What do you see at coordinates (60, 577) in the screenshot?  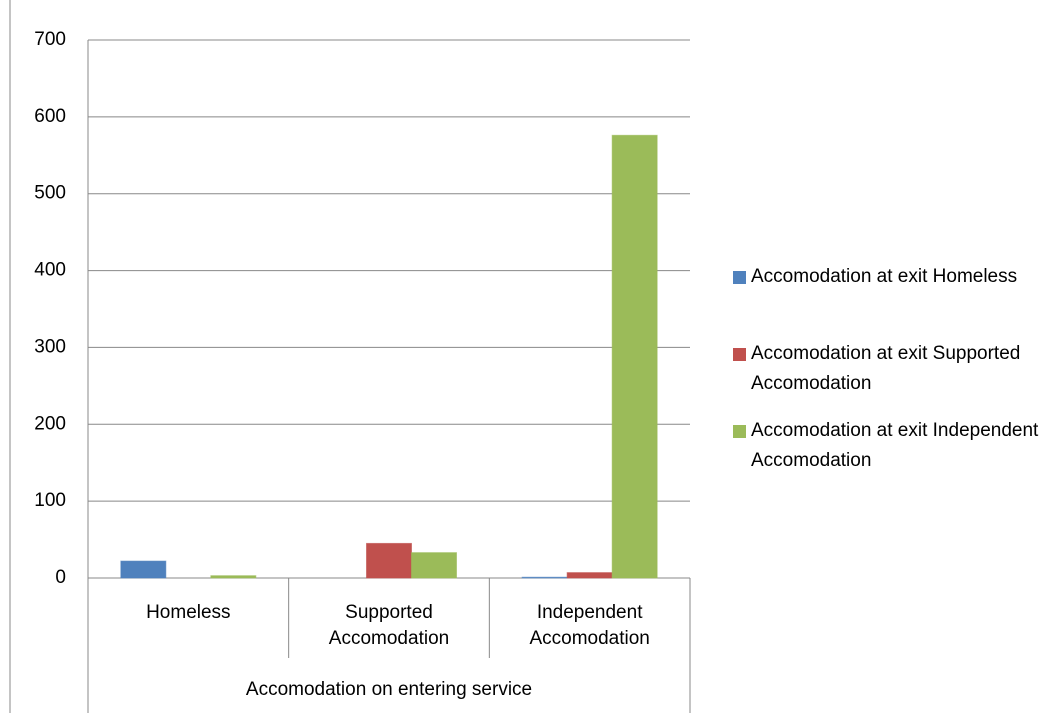 I see `y-tick-label: 0` at bounding box center [60, 577].